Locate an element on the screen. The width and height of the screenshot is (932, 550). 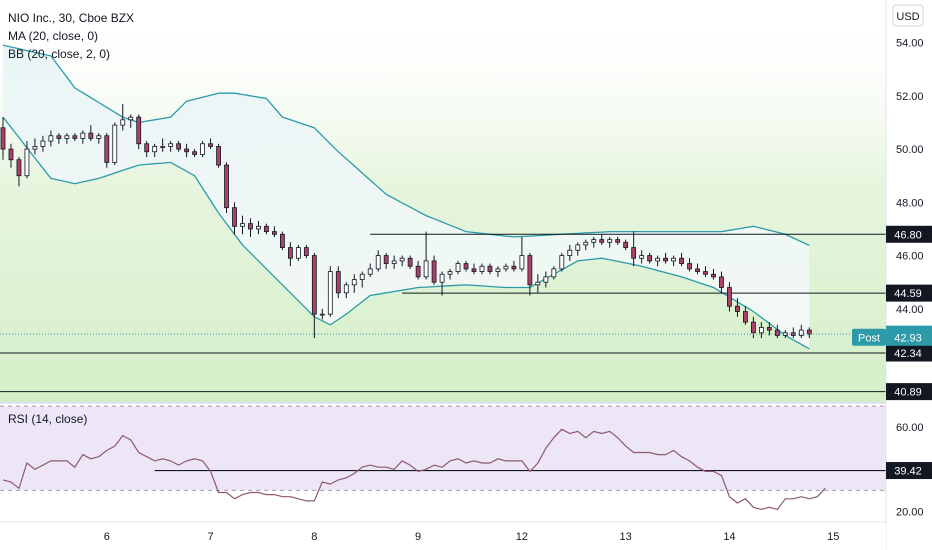
level-3-label: 40.89 is located at coordinates (908, 393).